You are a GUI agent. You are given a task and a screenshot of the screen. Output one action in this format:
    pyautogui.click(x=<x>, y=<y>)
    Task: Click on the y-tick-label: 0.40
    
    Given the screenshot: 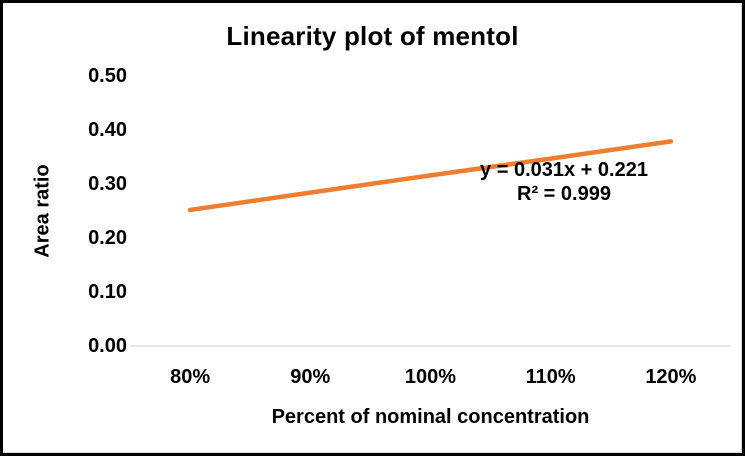 What is the action you would take?
    pyautogui.click(x=107, y=130)
    